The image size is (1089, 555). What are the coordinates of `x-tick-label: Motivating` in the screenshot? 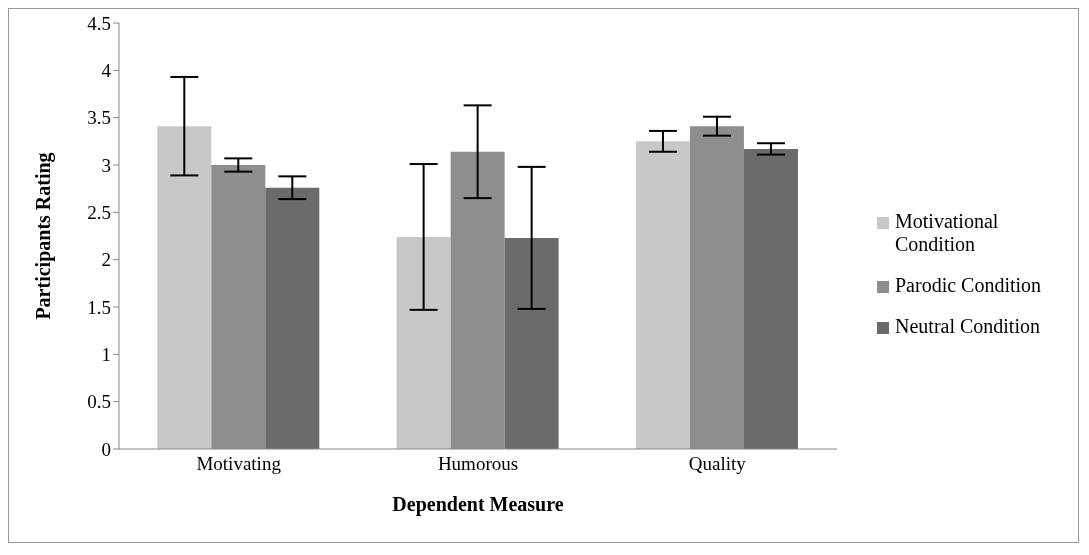 It's located at (239, 464).